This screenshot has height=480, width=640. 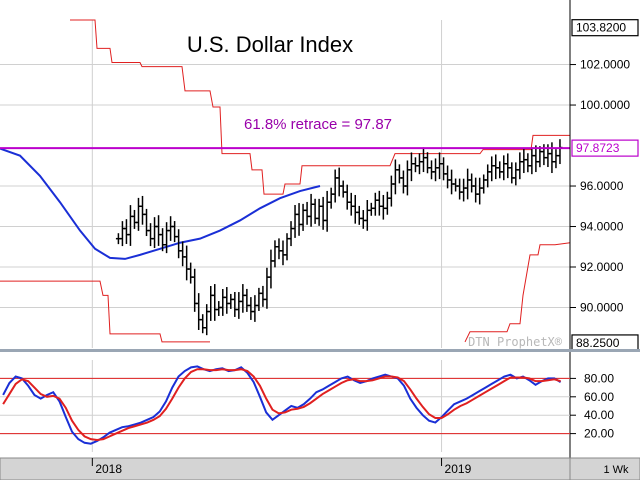 I want to click on moving-average, so click(x=160, y=203).